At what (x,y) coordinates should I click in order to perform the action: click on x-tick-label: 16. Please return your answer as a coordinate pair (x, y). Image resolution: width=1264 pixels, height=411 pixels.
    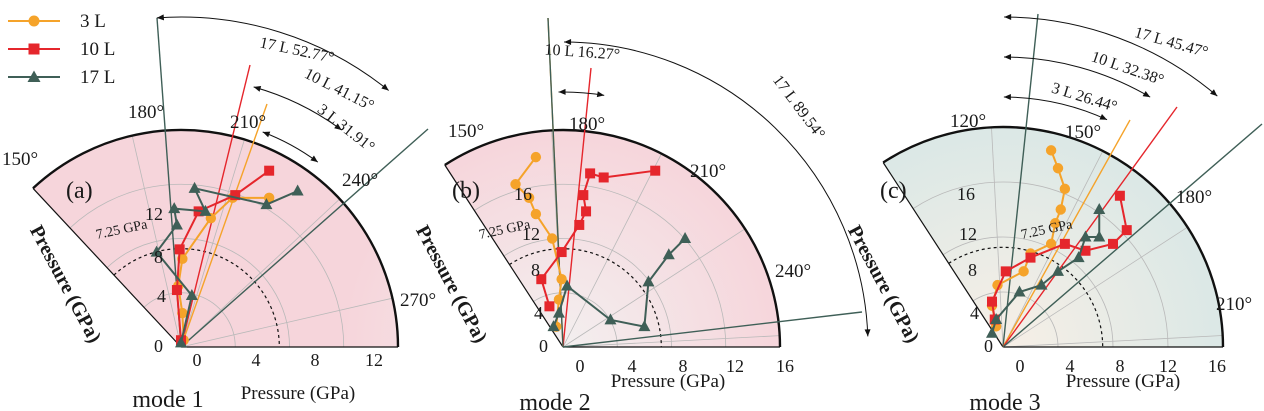
    Looking at the image, I should click on (1217, 366).